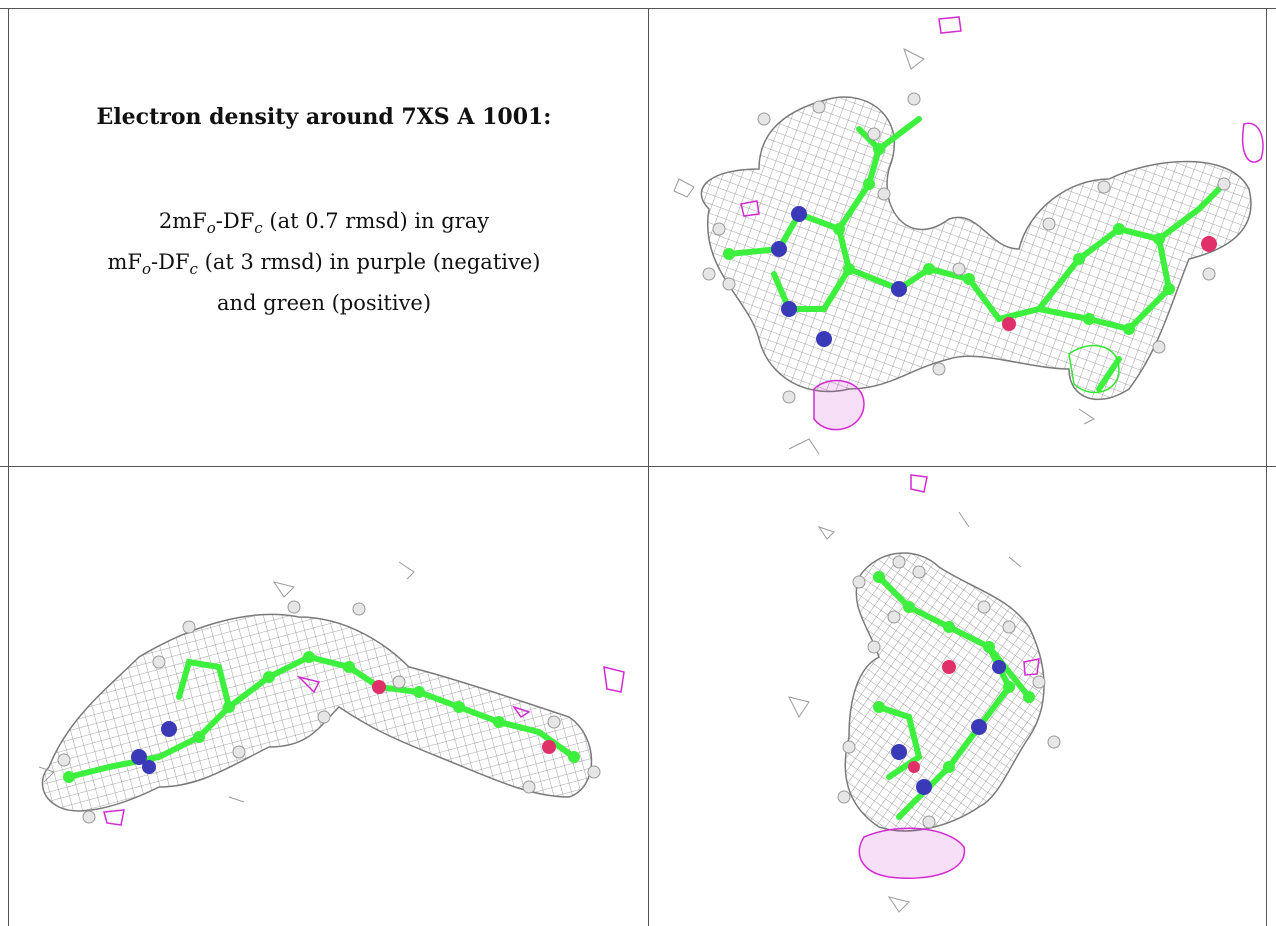 The width and height of the screenshot is (1276, 926). I want to click on table-divider-horizontal, so click(638, 466).